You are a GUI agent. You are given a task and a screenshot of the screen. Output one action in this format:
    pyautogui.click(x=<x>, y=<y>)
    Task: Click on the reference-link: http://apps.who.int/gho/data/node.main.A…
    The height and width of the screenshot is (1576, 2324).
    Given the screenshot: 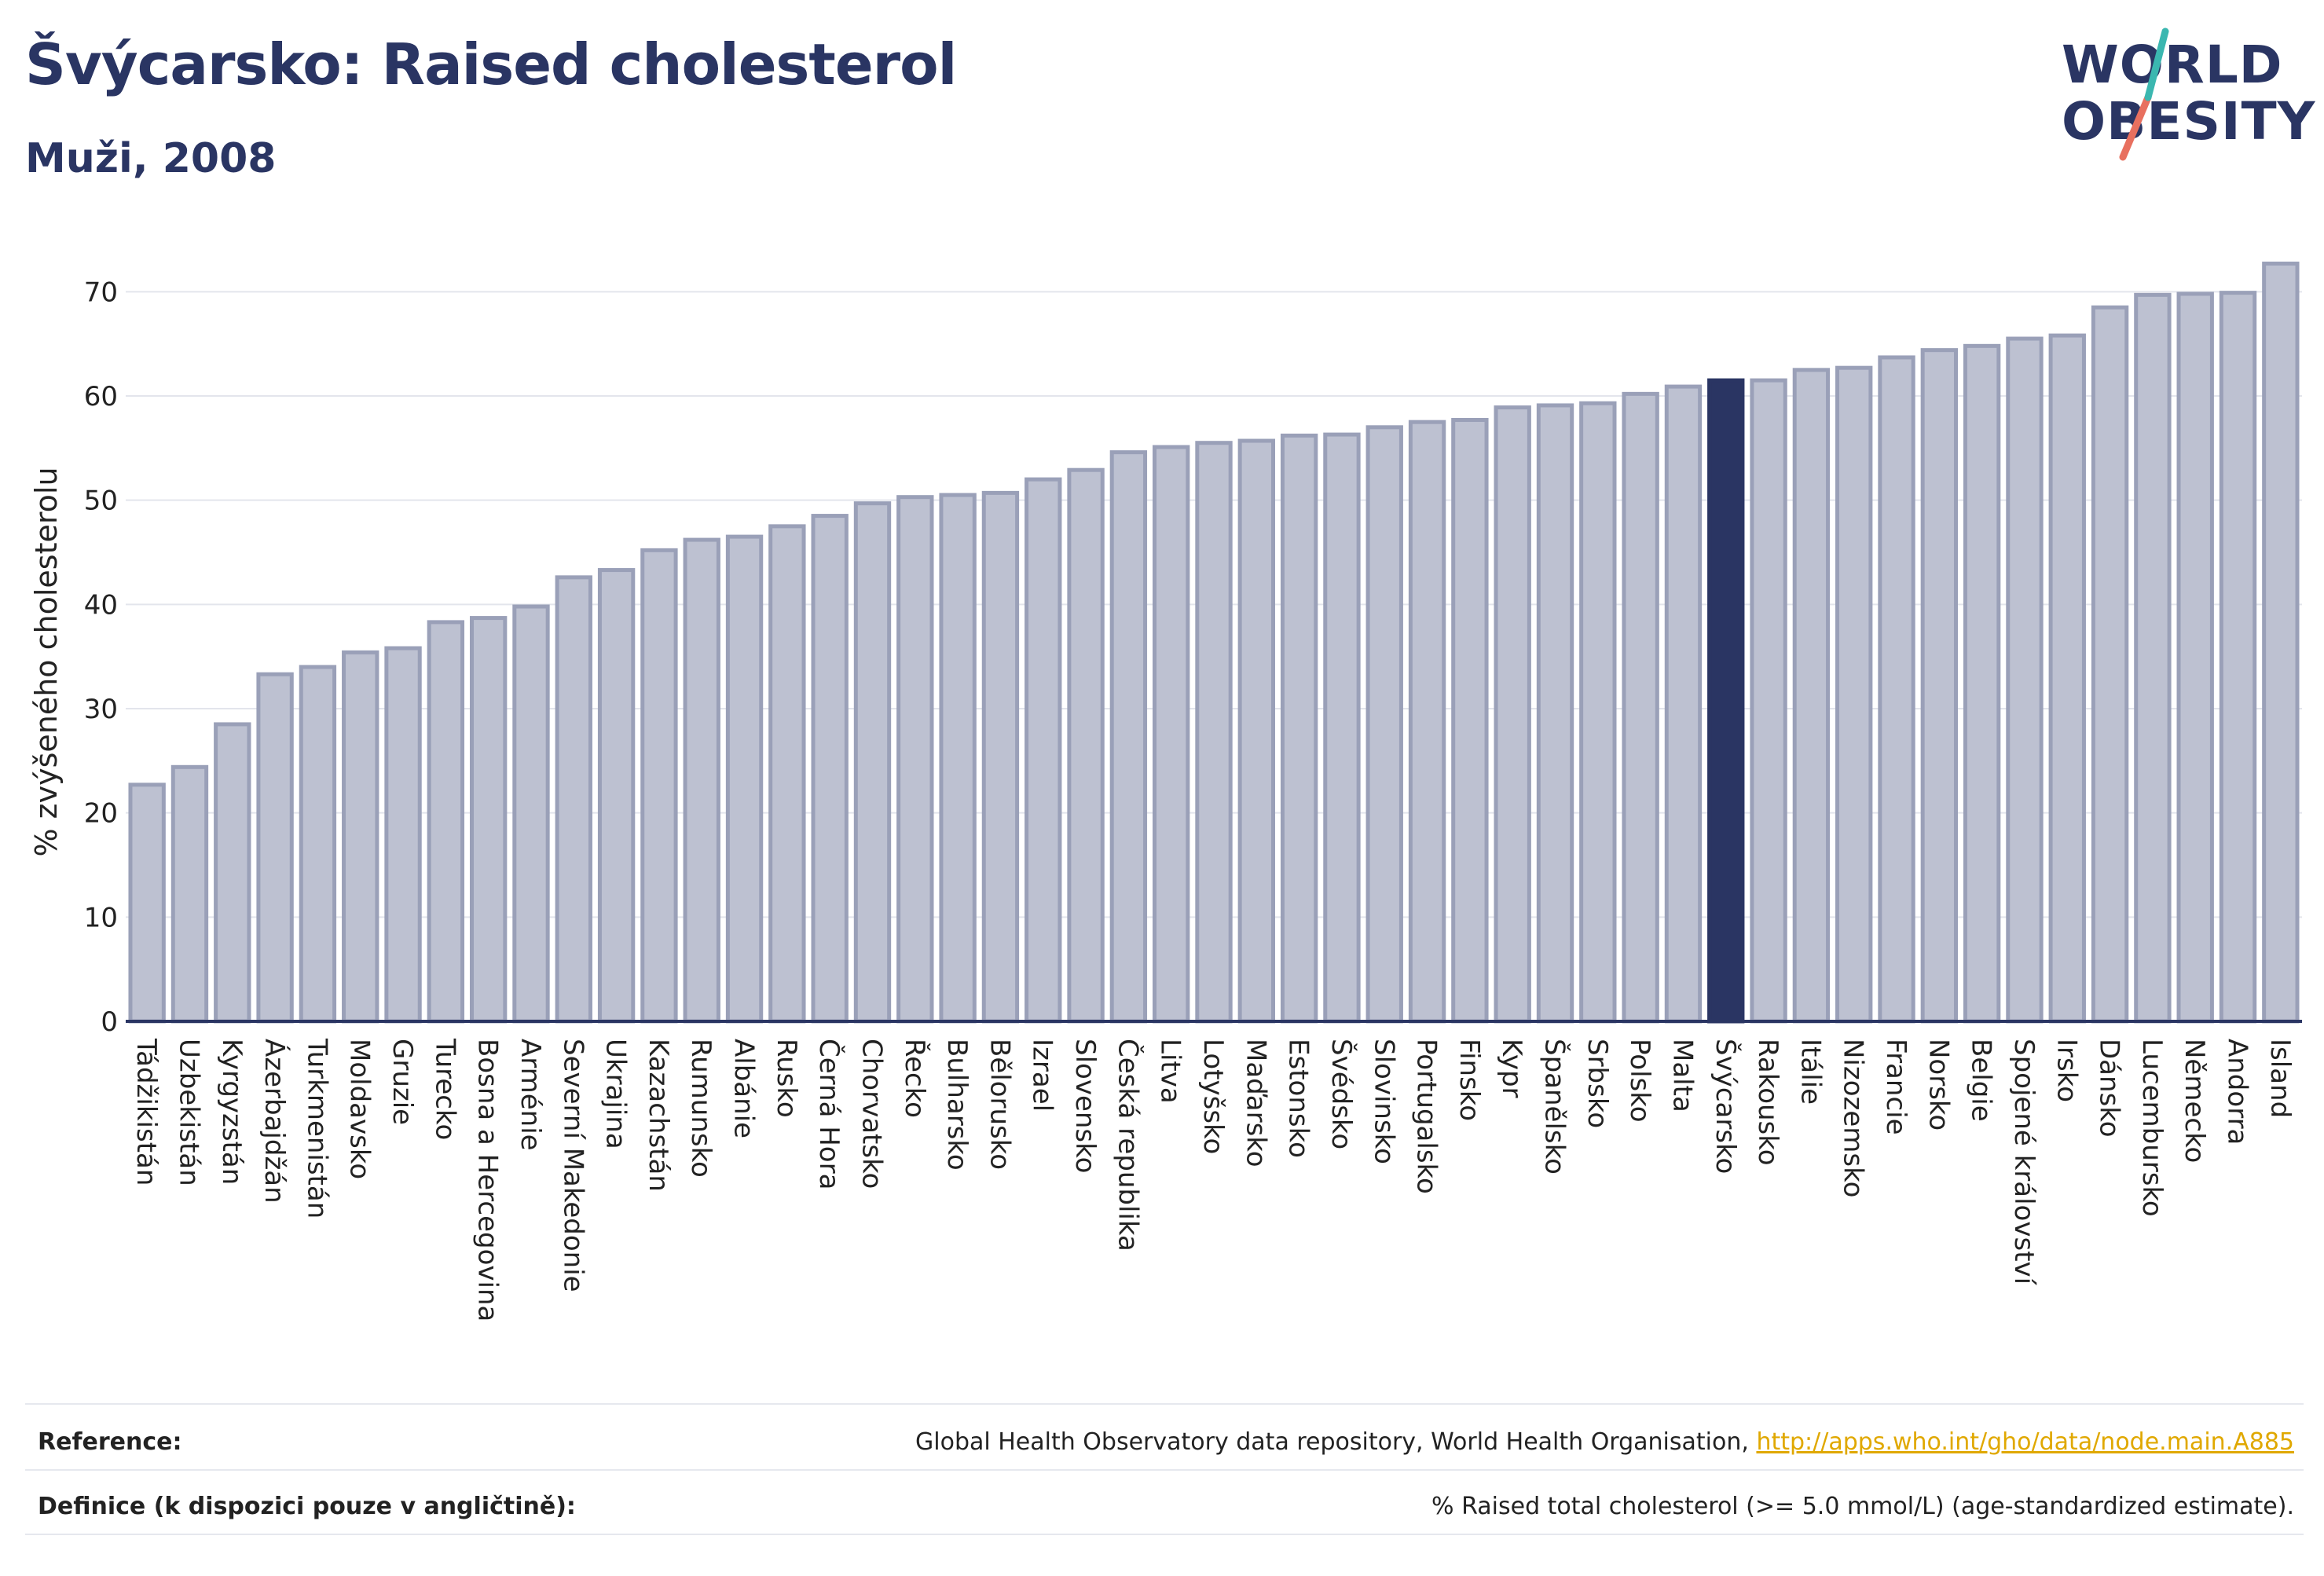 What is the action you would take?
    pyautogui.click(x=2025, y=1442)
    